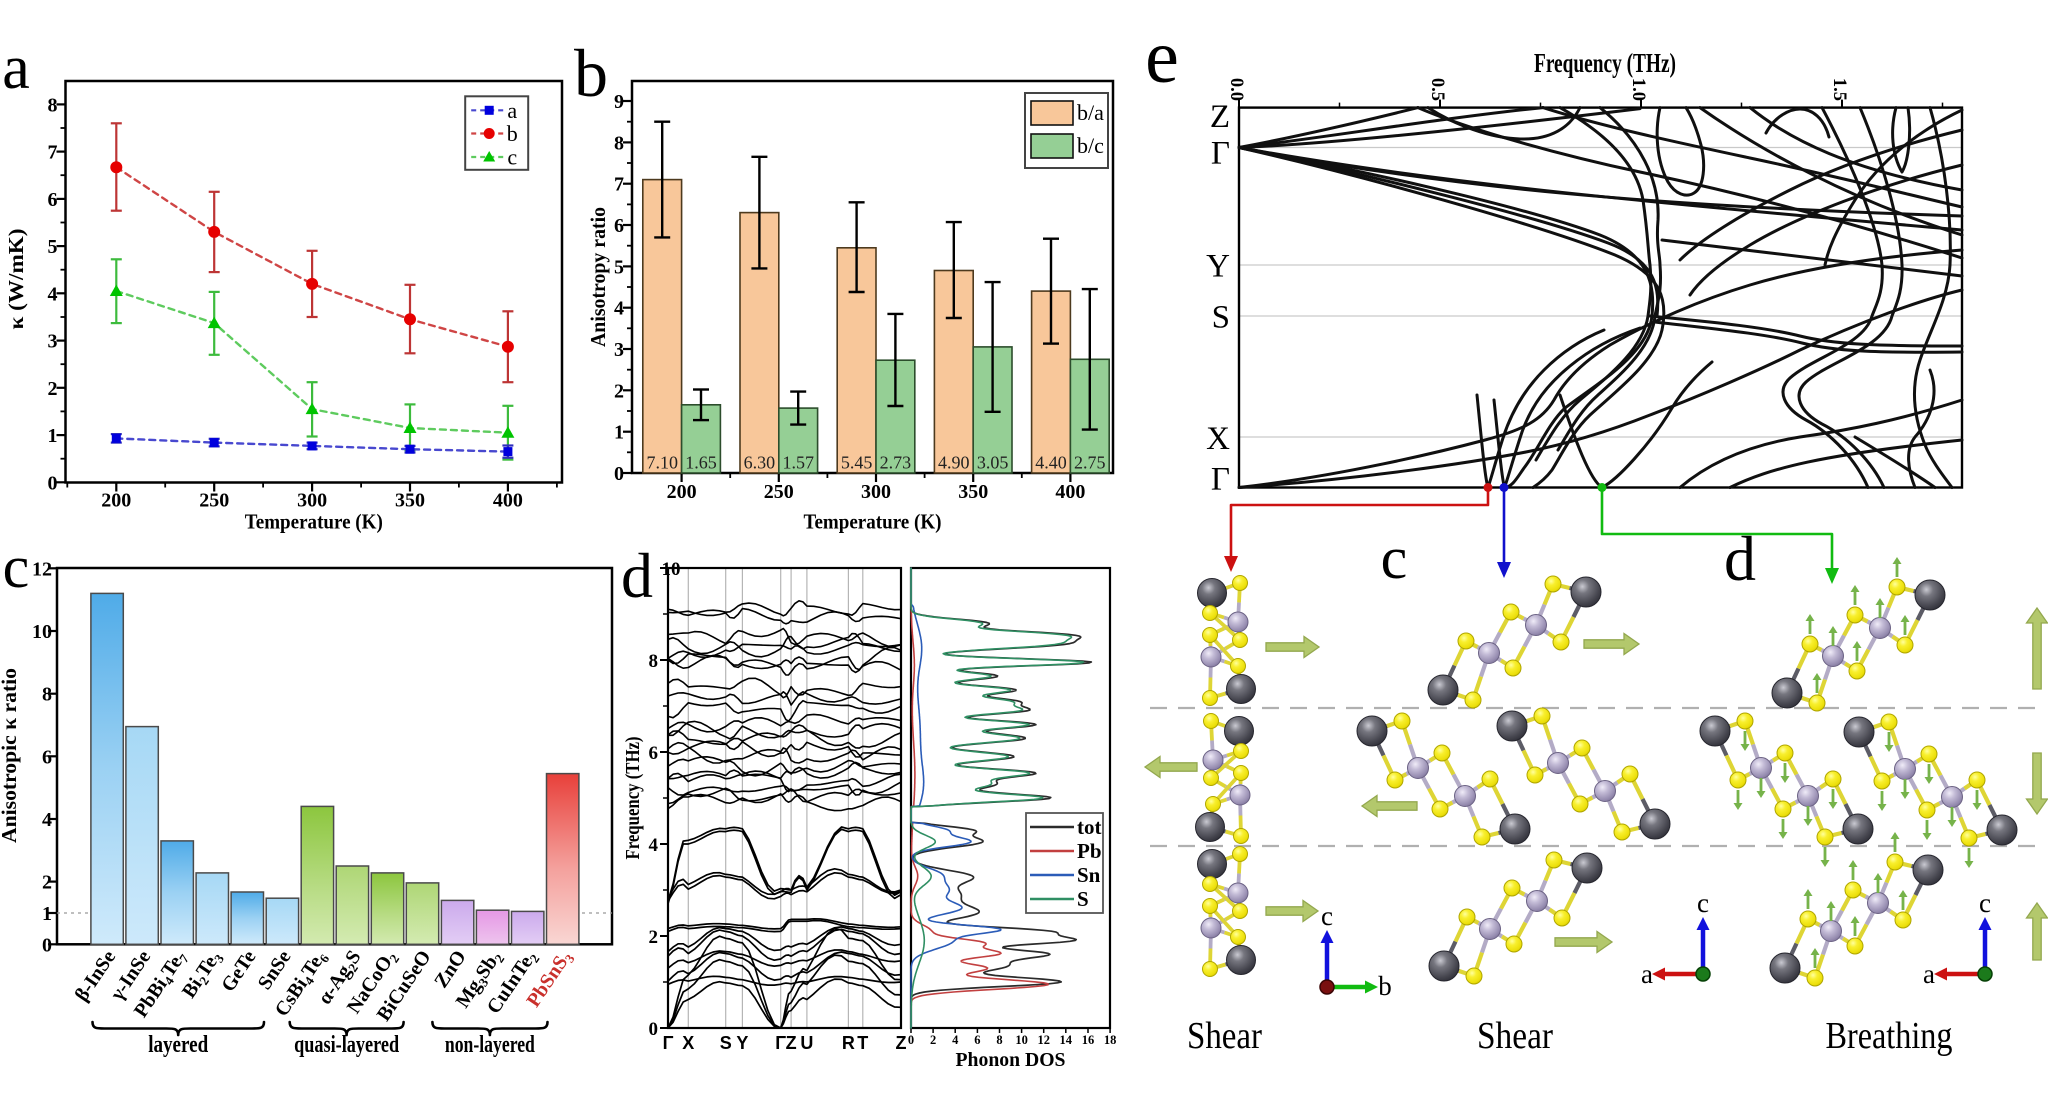  What do you see at coordinates (1089, 827) in the screenshot?
I see `svg-text: tot` at bounding box center [1089, 827].